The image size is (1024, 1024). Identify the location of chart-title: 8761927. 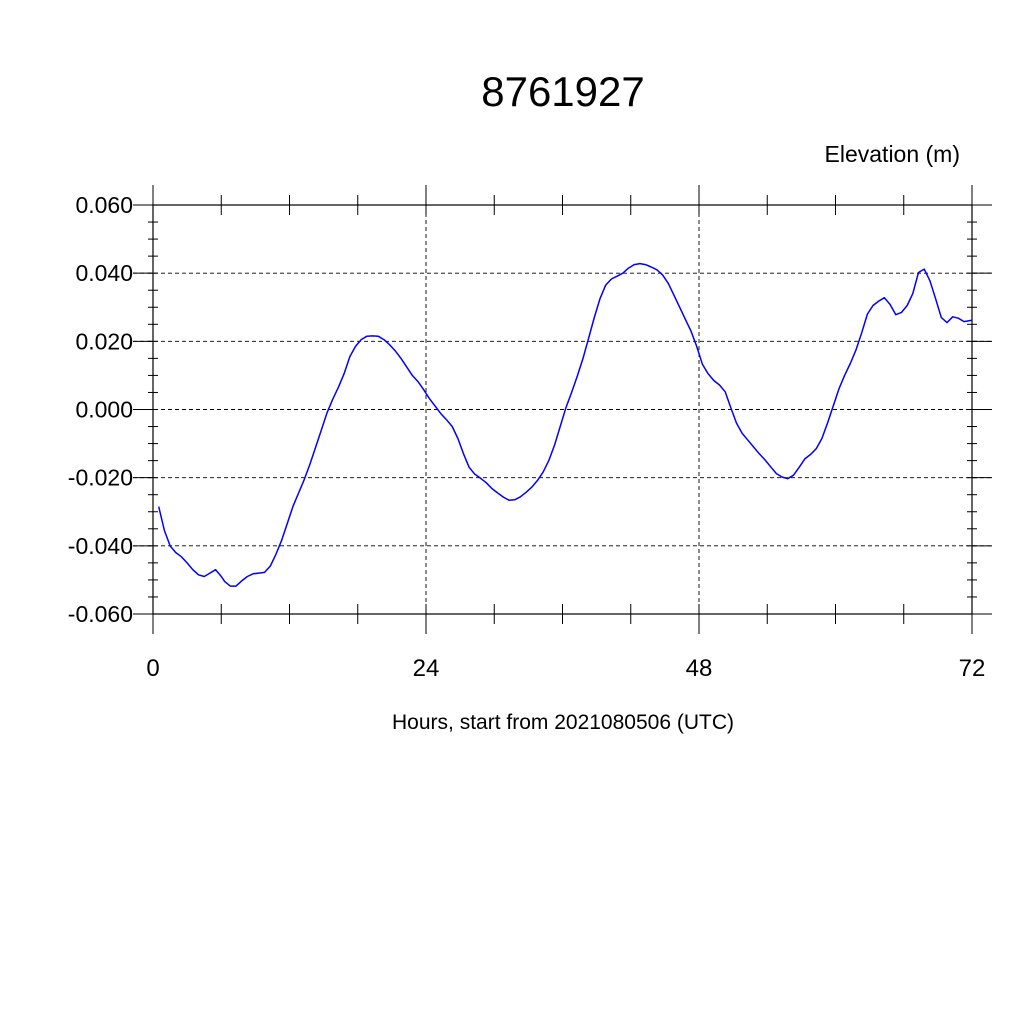
(563, 91).